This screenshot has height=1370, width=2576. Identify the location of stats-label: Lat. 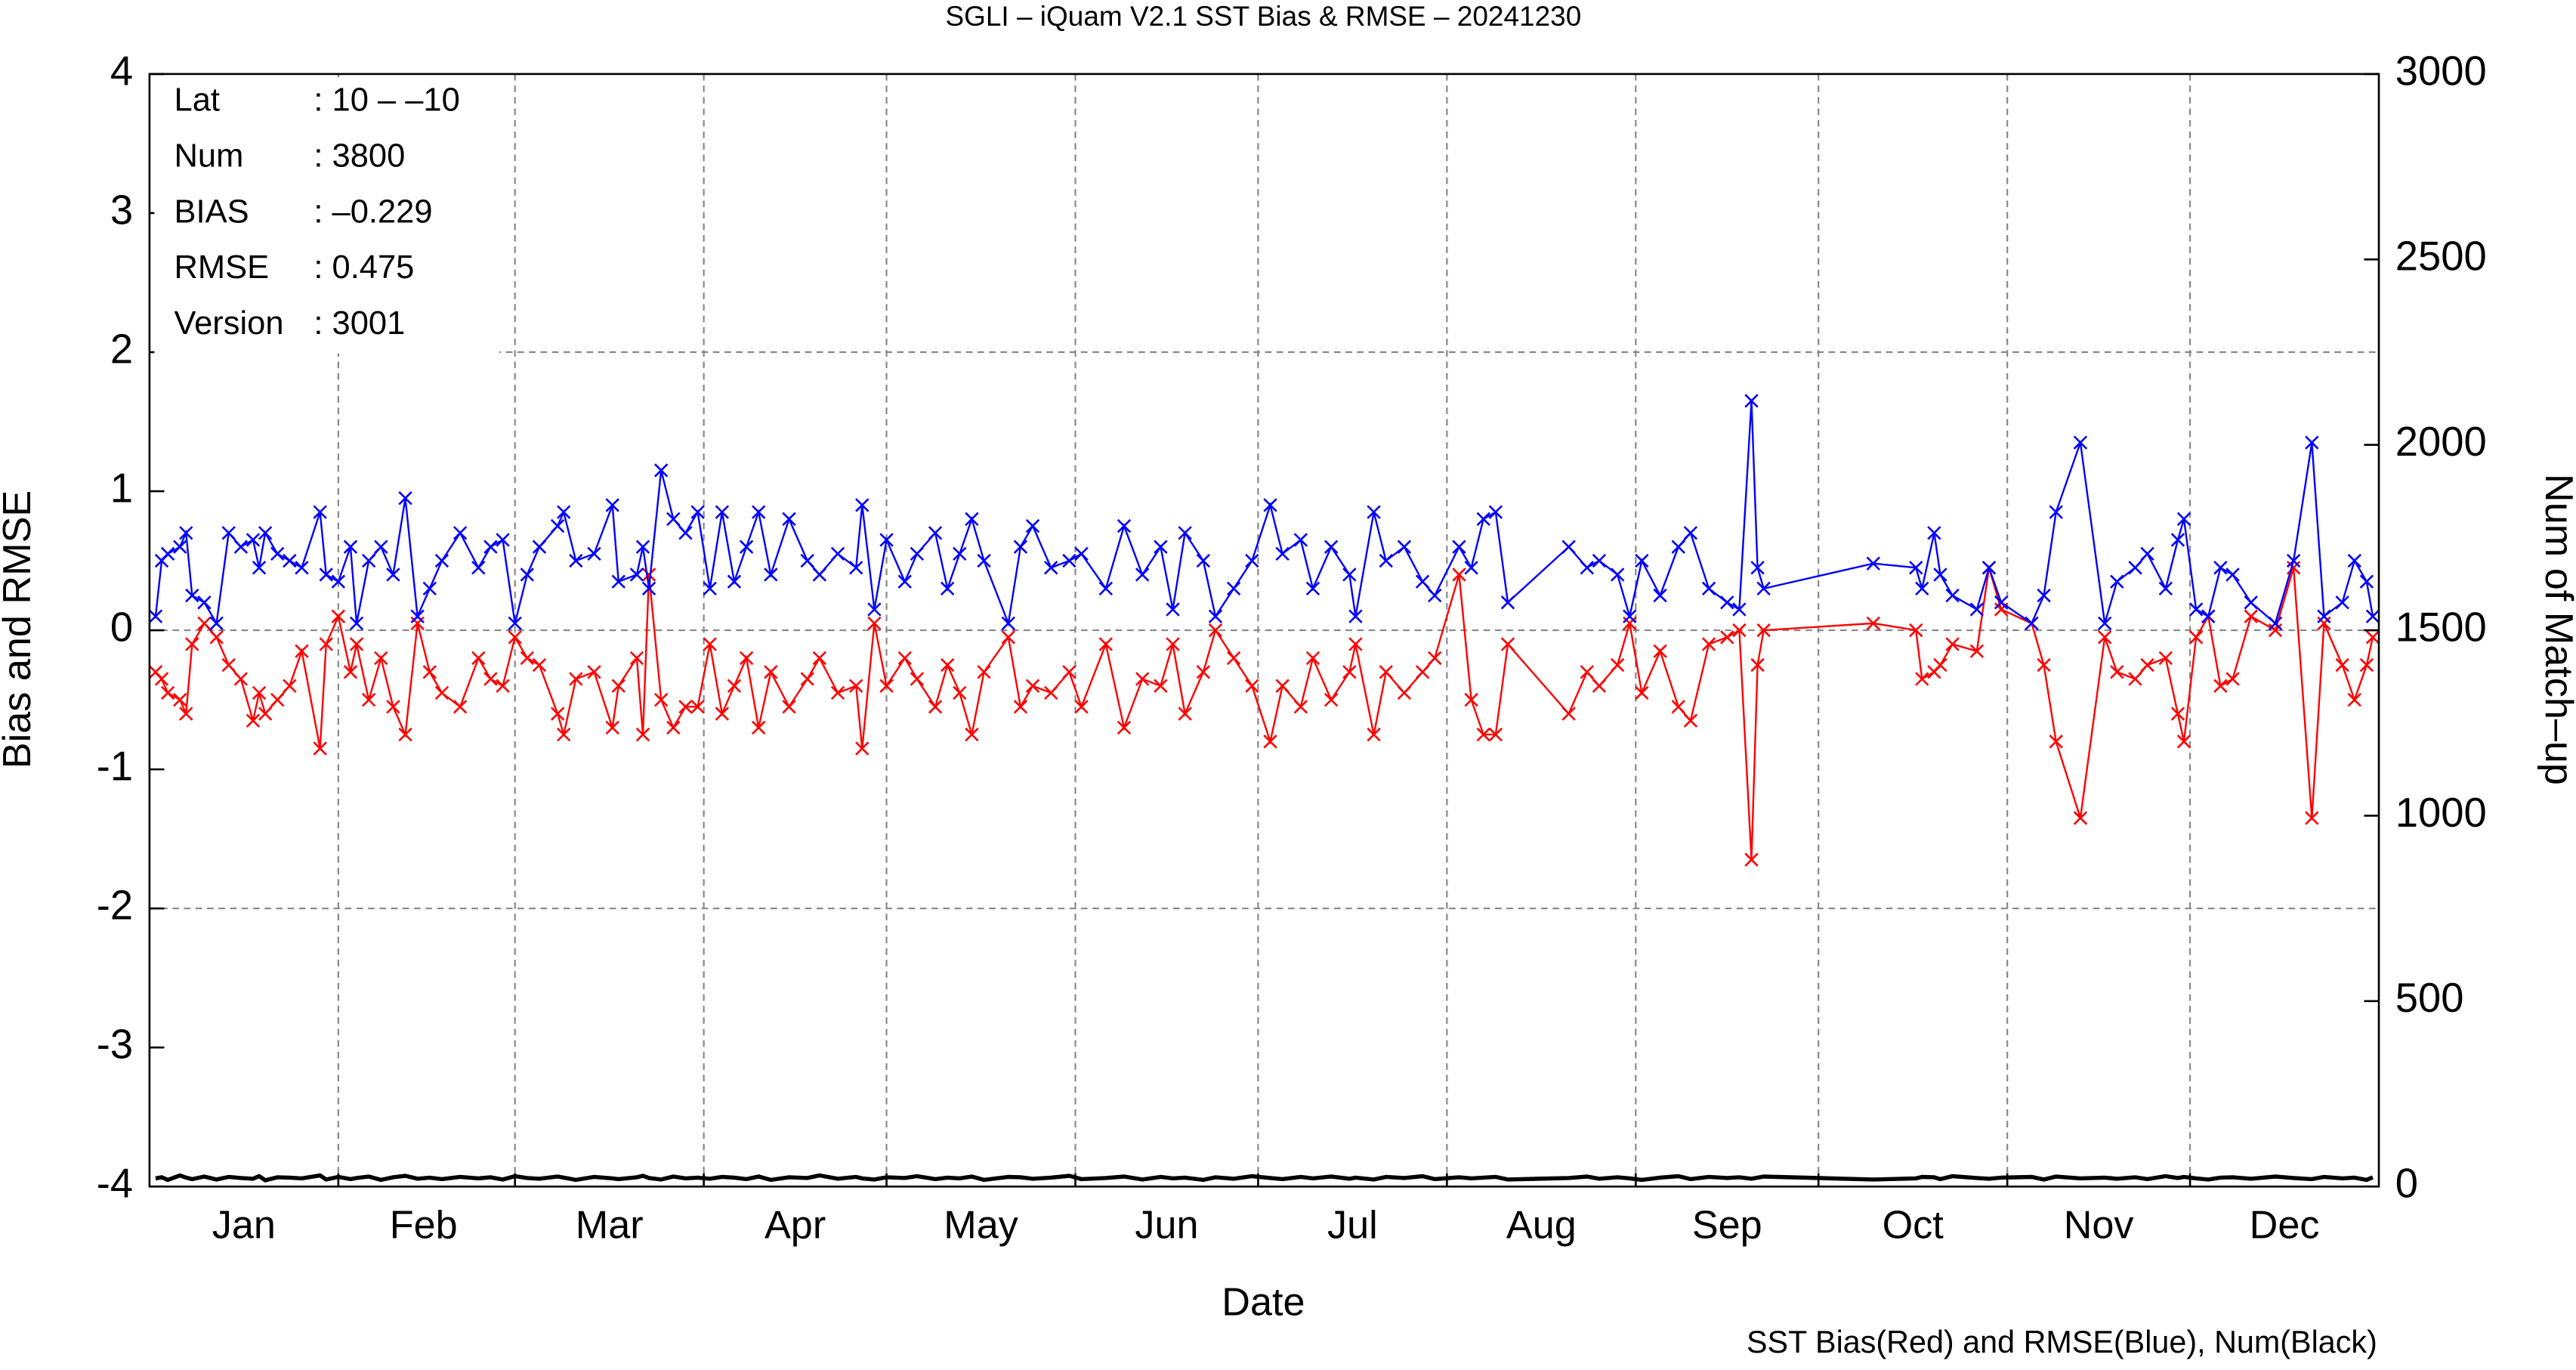
(197, 100).